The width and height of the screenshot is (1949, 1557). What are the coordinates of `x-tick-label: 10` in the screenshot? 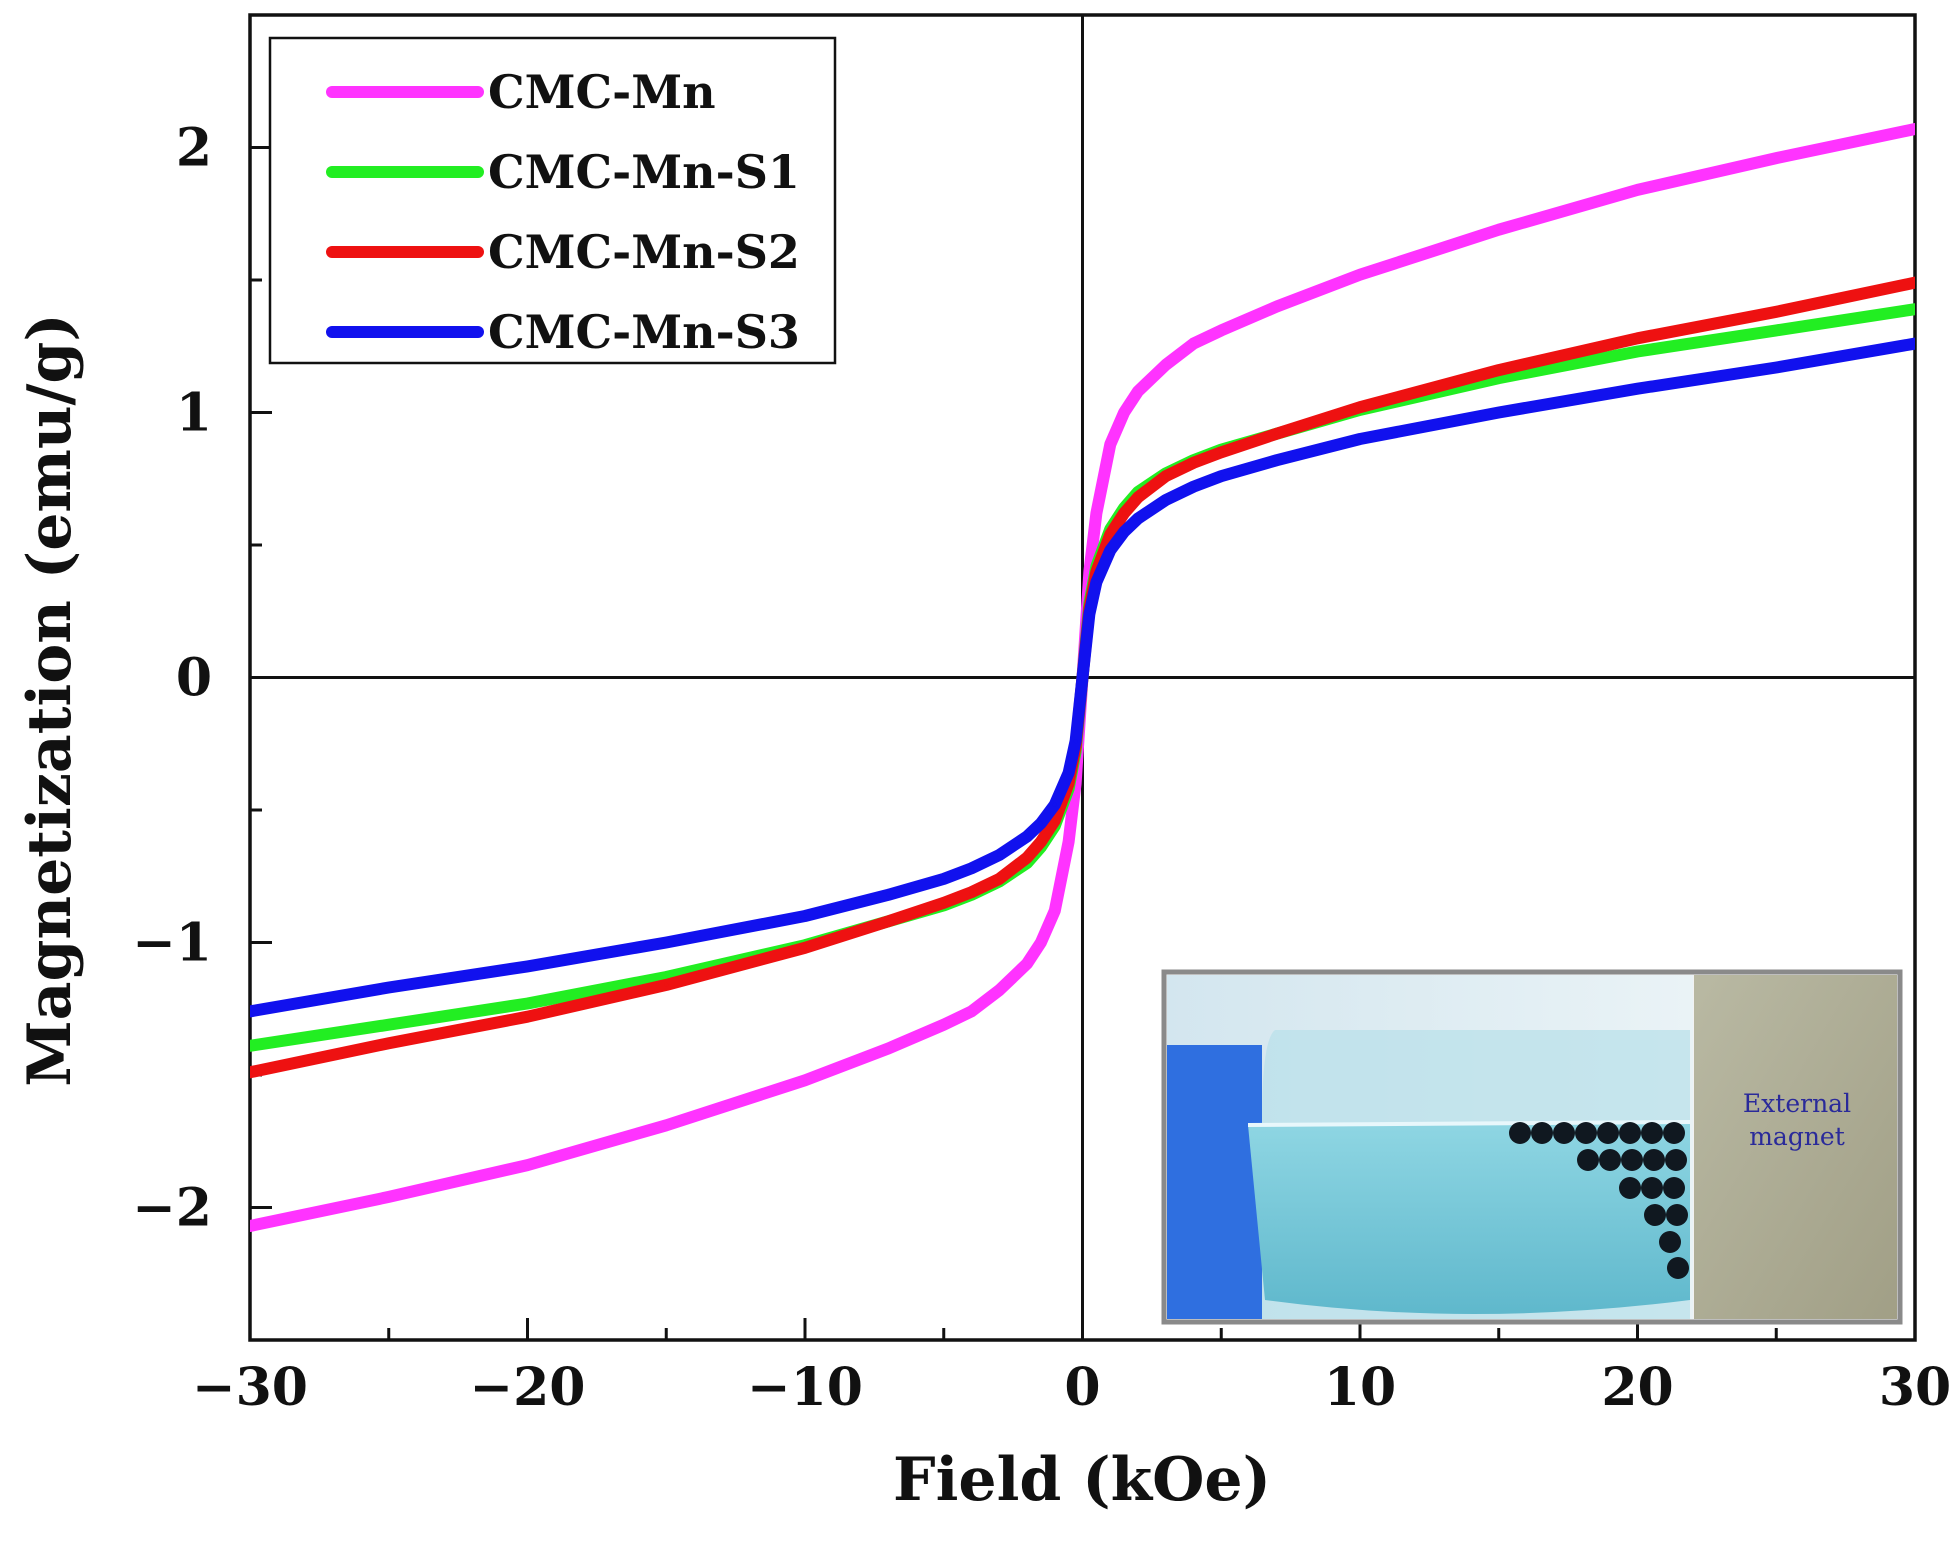 It's located at (1360, 1387).